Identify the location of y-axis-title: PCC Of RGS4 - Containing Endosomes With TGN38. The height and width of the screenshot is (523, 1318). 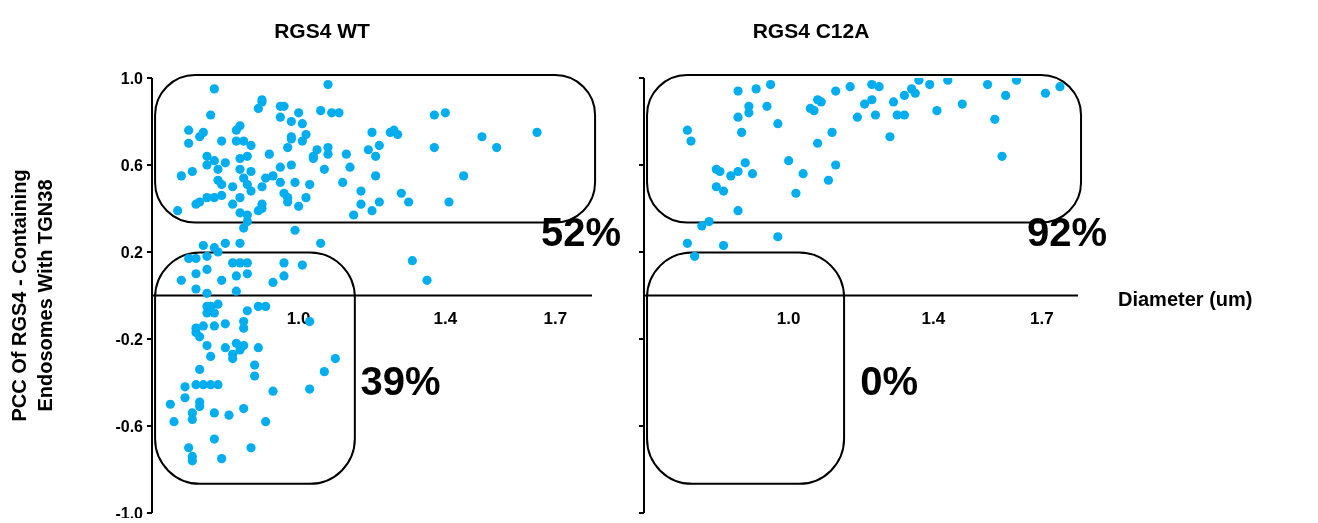
(32, 295).